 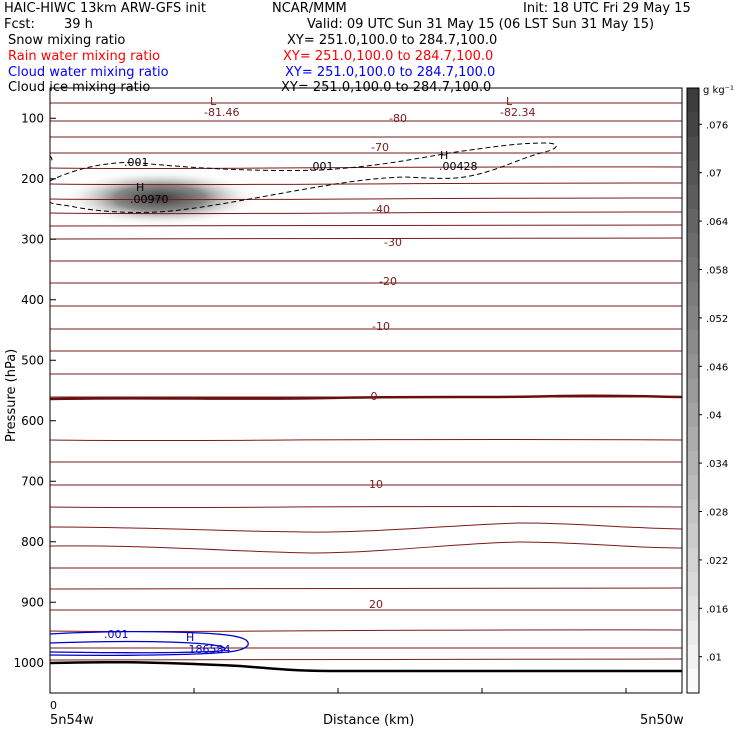 What do you see at coordinates (72, 720) in the screenshot?
I see `x-tick-label-left: 5n54w` at bounding box center [72, 720].